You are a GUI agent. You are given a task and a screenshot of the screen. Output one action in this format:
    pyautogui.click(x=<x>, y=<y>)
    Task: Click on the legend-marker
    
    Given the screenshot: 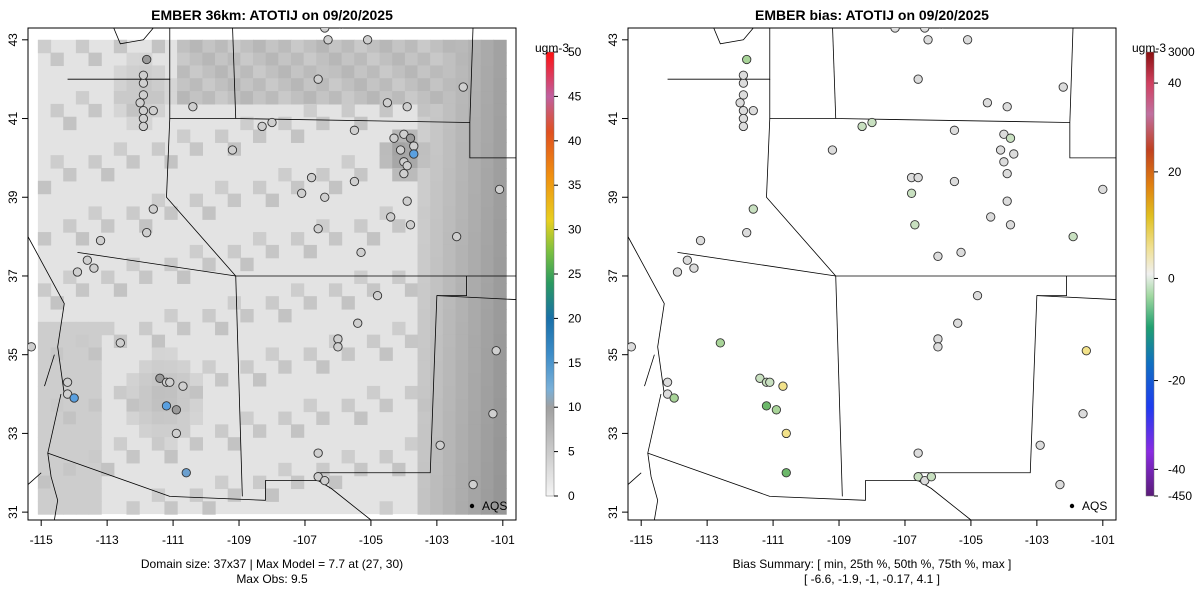 What is the action you would take?
    pyautogui.click(x=1072, y=506)
    